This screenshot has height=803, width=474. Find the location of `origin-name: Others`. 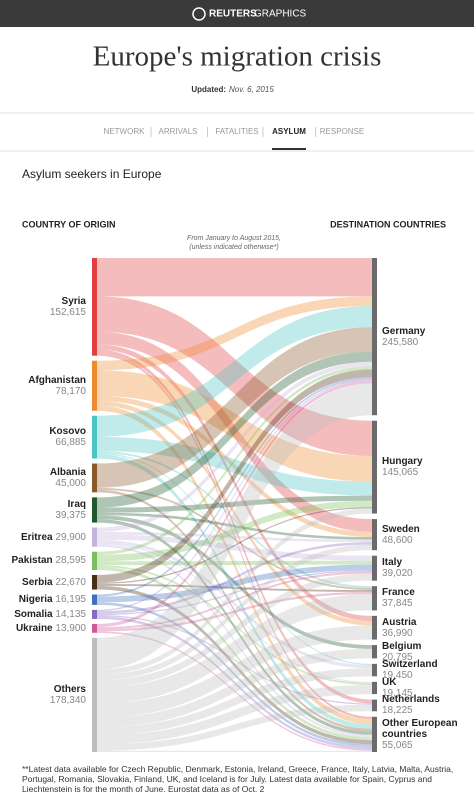

origin-name: Others is located at coordinates (69, 689).